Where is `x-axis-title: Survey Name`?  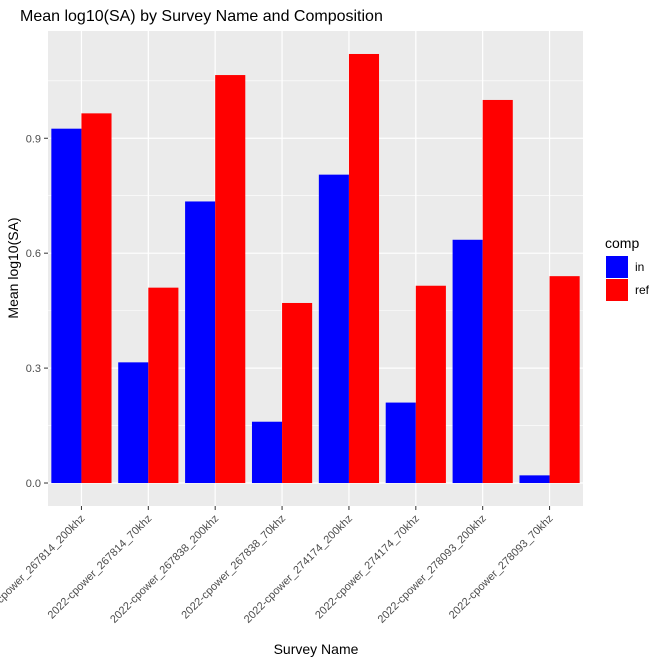
x-axis-title: Survey Name is located at coordinates (316, 649).